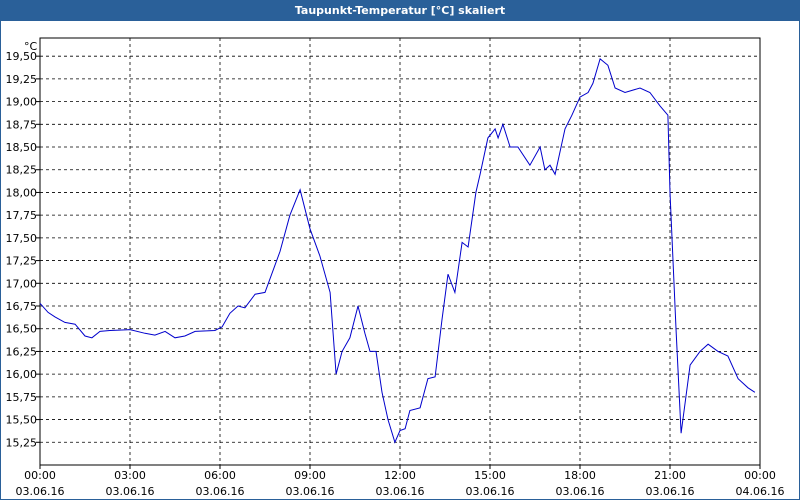 This screenshot has height=500, width=800. Describe the element at coordinates (400, 475) in the screenshot. I see `x-tick-label: 12:00` at that location.